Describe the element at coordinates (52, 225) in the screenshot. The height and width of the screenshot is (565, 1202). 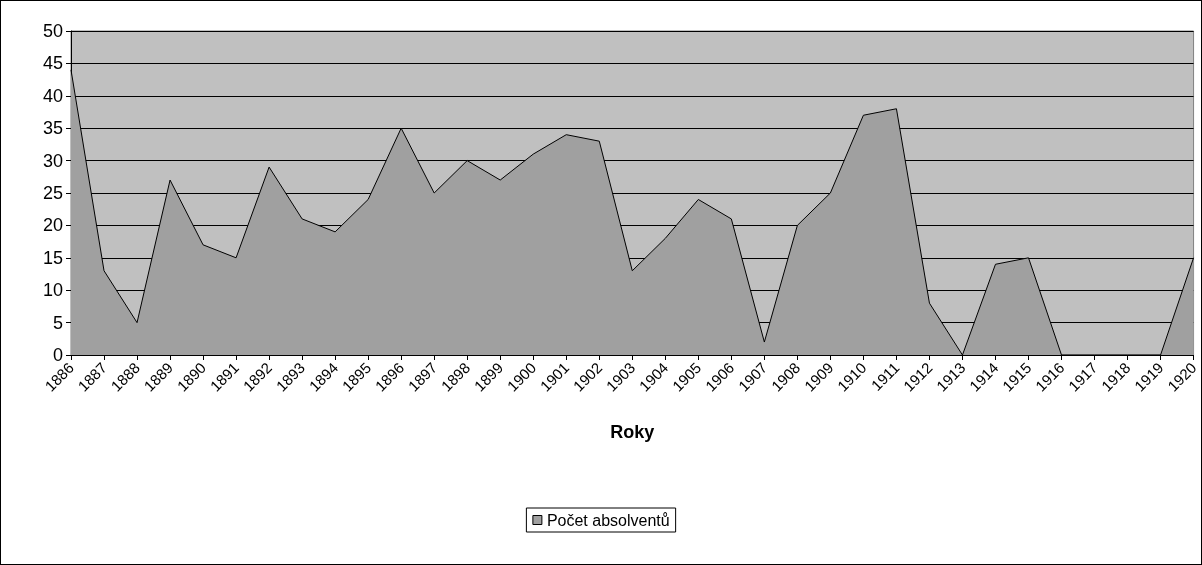
I see `y-tick-label: 20` at that location.